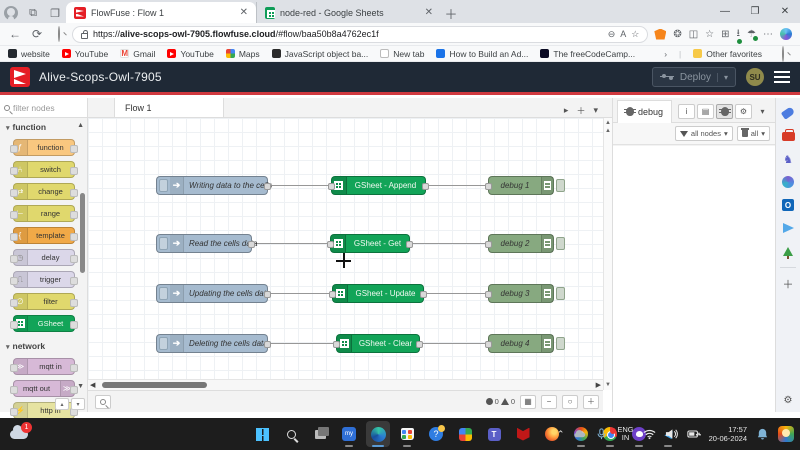  What do you see at coordinates (705, 111) in the screenshot?
I see `help-tab-button: ▤` at bounding box center [705, 111].